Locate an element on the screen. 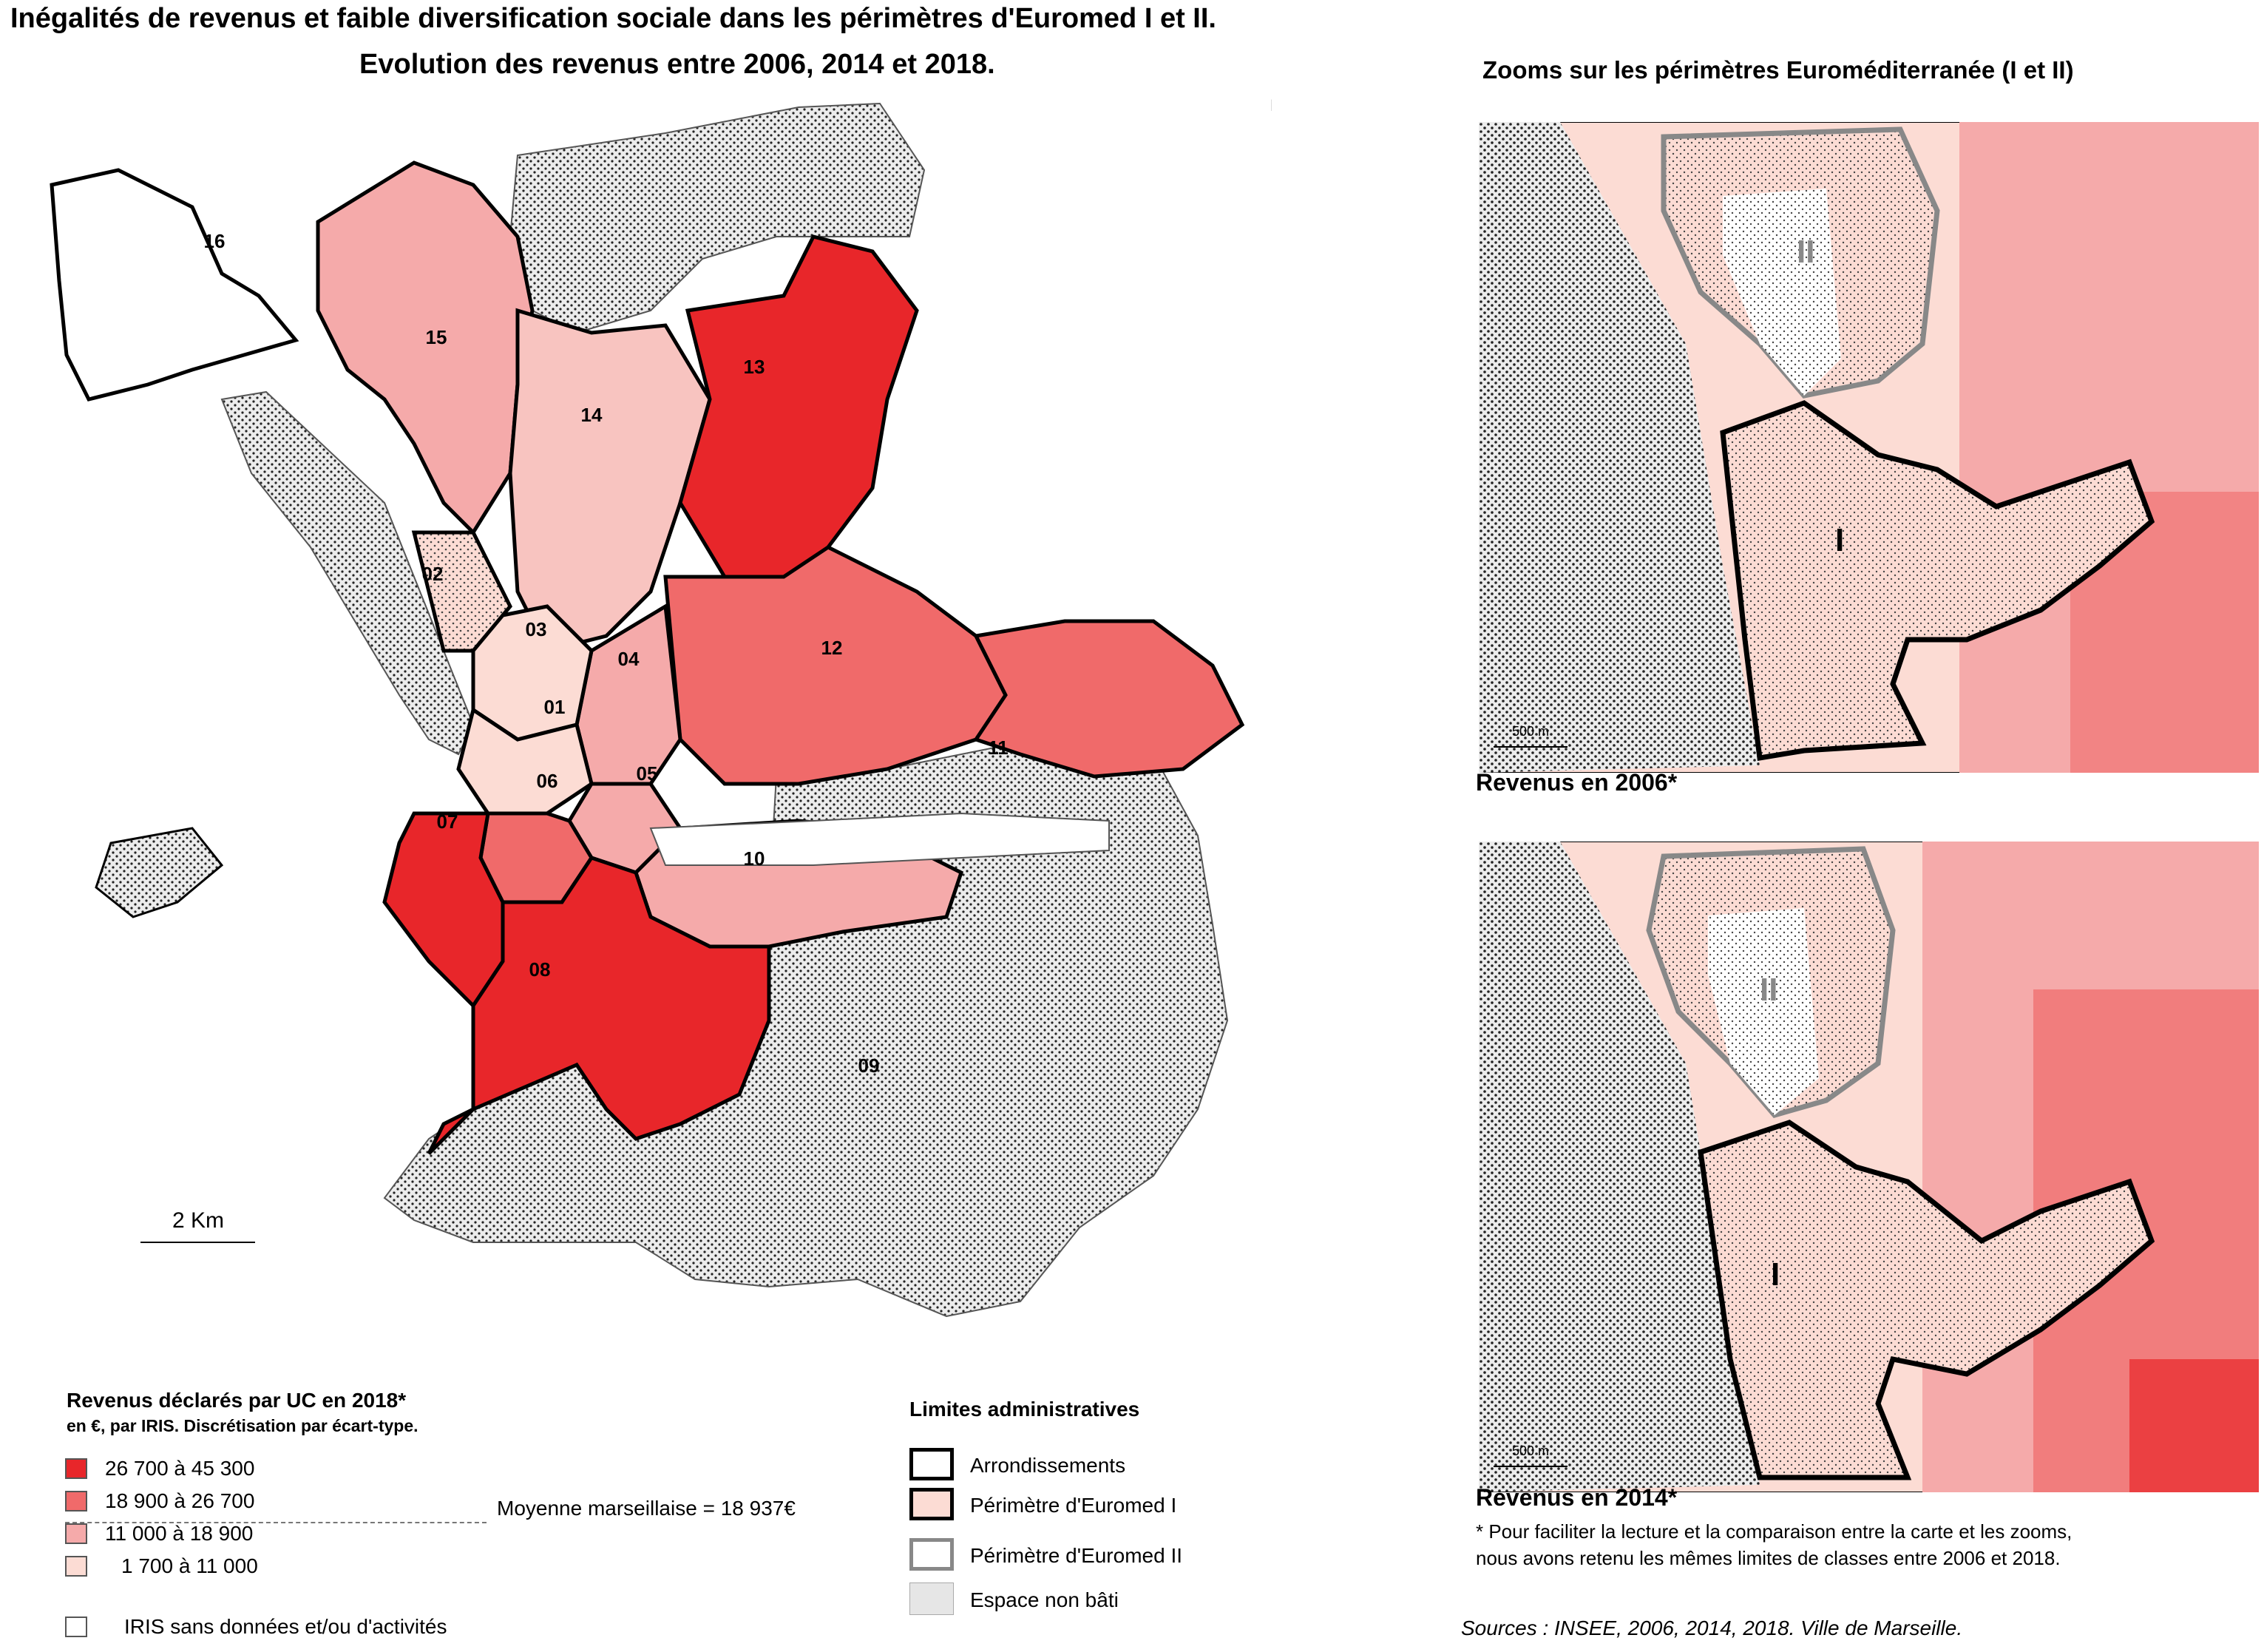  legend-swatch-no-data is located at coordinates (76, 1627).